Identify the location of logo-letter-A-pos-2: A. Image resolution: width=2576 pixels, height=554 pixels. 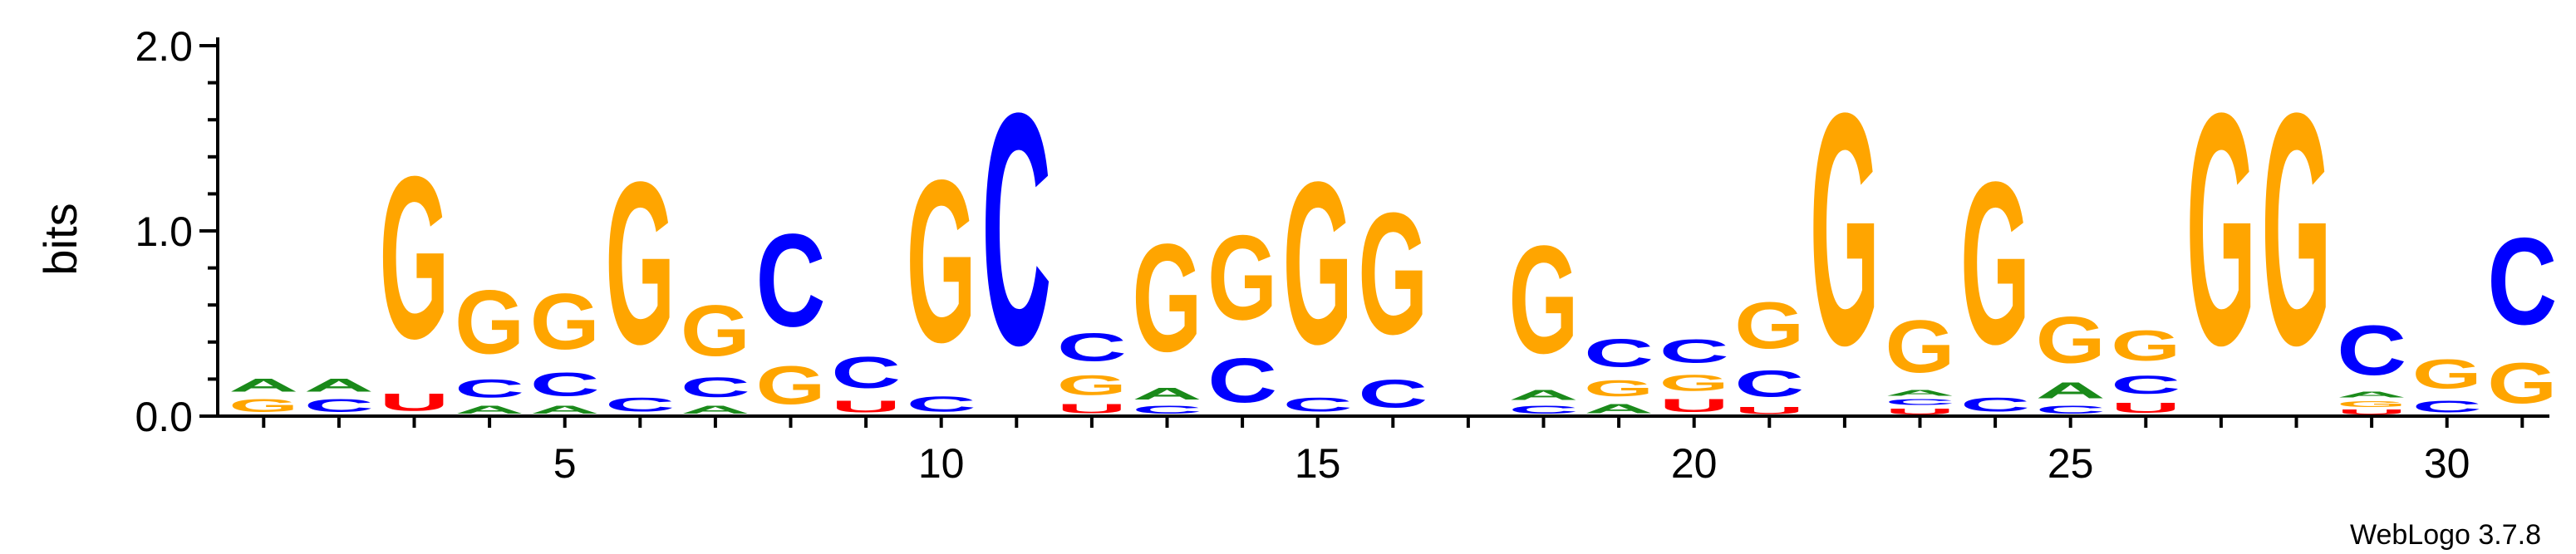
(339, 385).